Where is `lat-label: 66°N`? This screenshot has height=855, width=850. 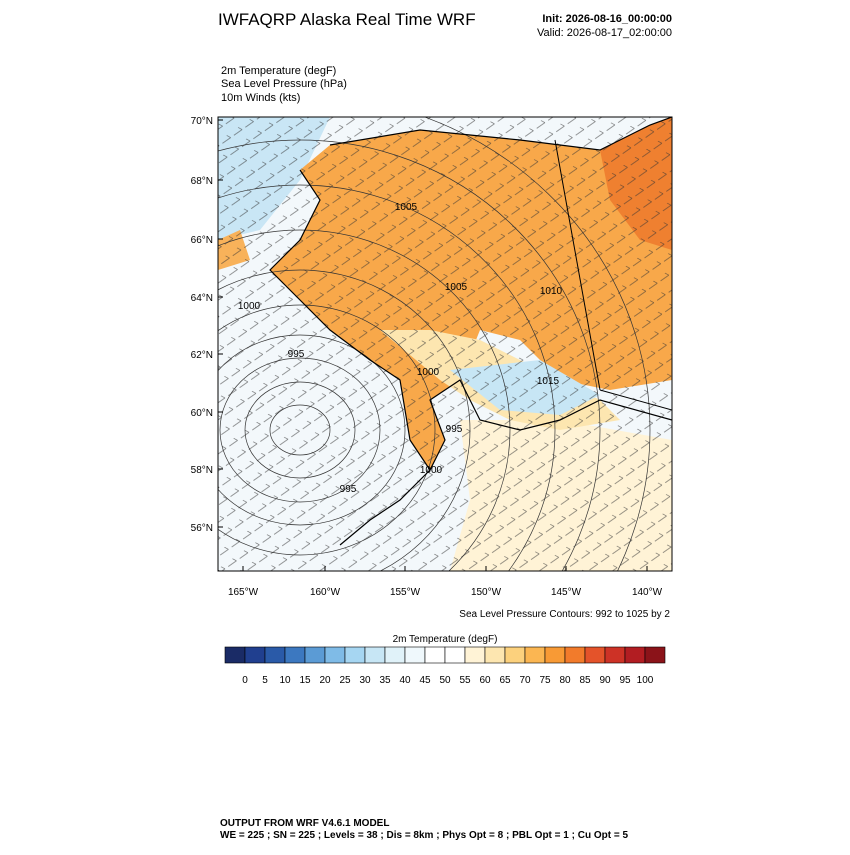 lat-label: 66°N is located at coordinates (202, 240).